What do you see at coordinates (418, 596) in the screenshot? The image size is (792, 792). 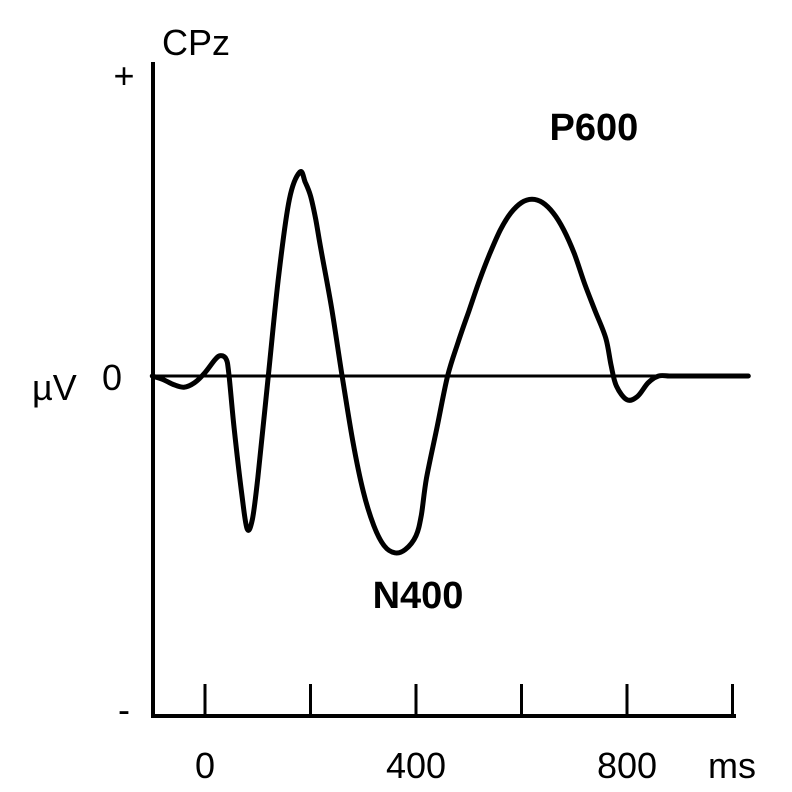 I see `component-label-n400: N400` at bounding box center [418, 596].